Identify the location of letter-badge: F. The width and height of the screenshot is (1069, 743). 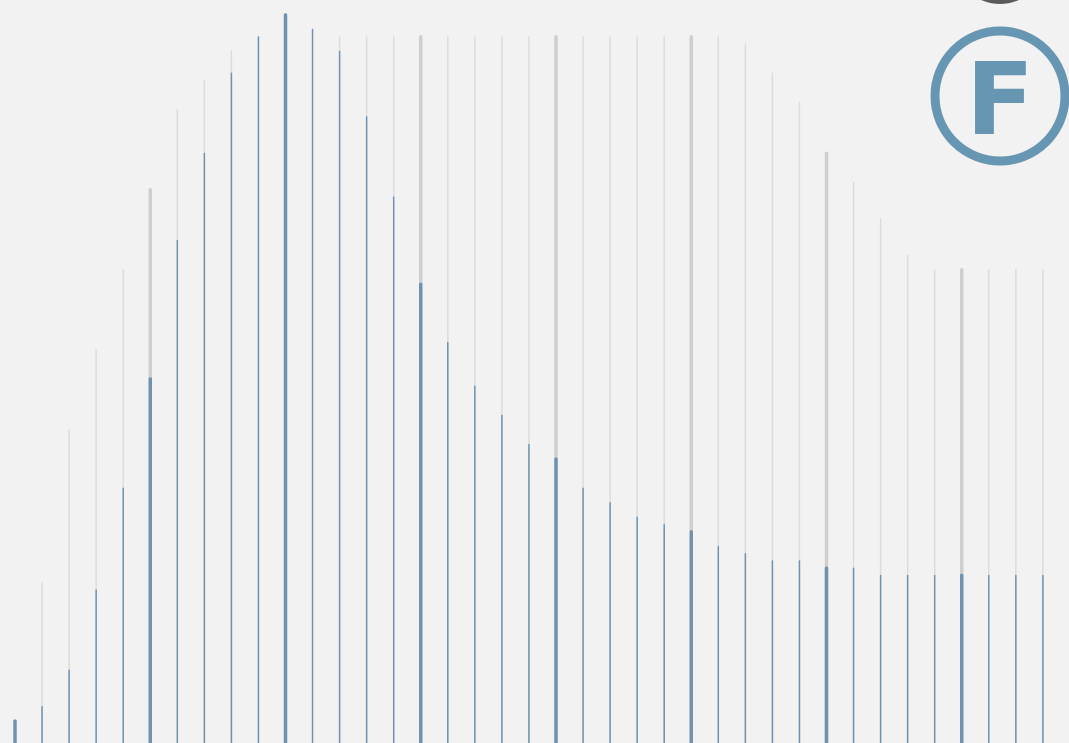
(999, 96).